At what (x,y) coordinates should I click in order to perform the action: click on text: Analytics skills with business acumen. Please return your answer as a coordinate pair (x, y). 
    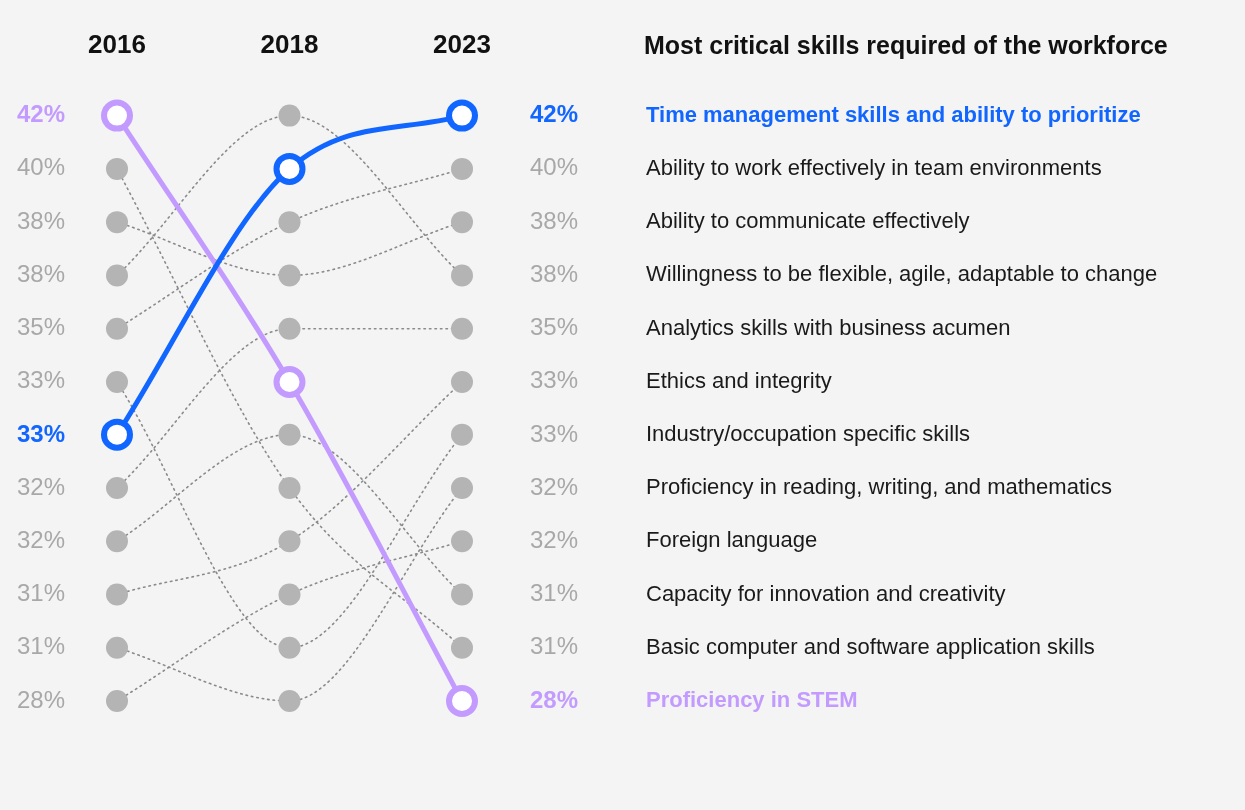
    Looking at the image, I should click on (828, 327).